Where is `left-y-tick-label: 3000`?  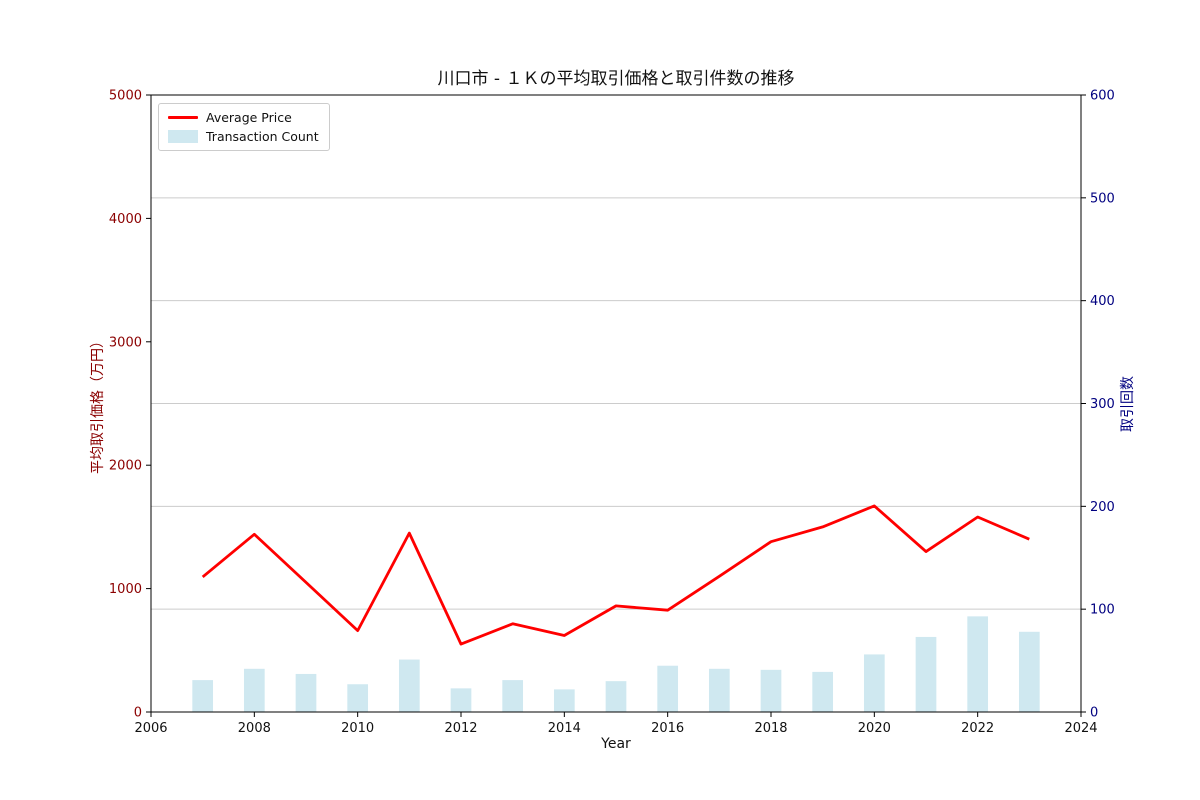
left-y-tick-label: 3000 is located at coordinates (125, 342).